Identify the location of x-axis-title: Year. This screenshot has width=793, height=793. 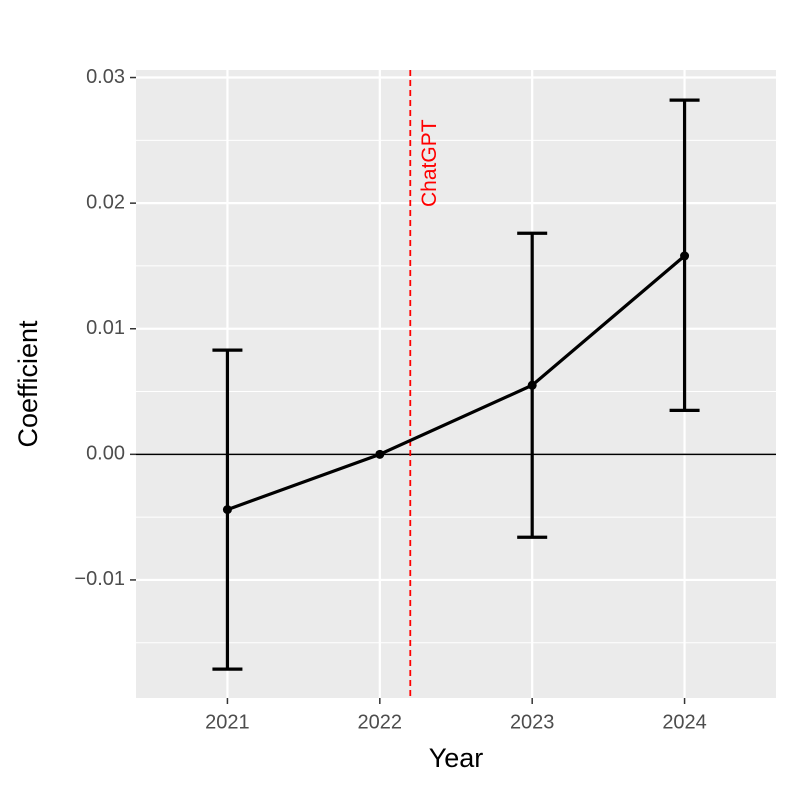
(456, 758).